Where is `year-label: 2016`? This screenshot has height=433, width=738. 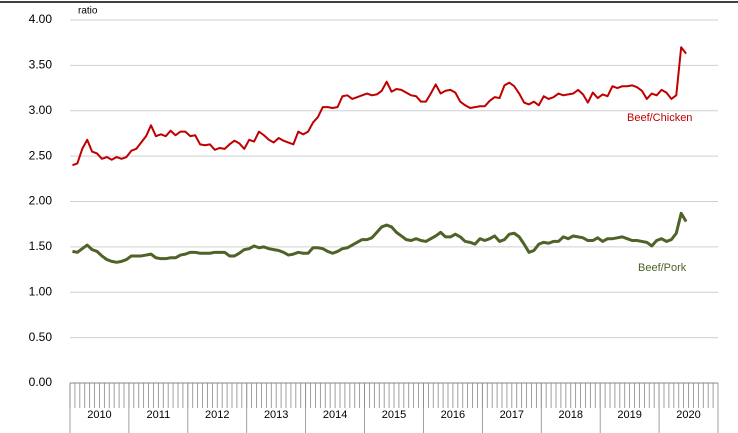
year-label: 2016 is located at coordinates (453, 415).